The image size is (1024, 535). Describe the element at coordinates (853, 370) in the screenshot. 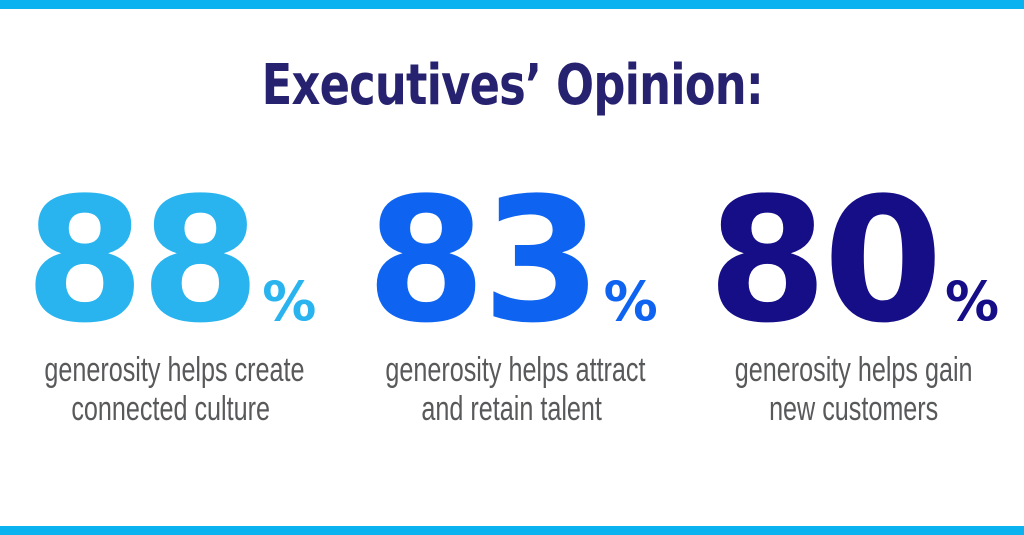

I see `stat-caption-line: generosity helps gain` at that location.